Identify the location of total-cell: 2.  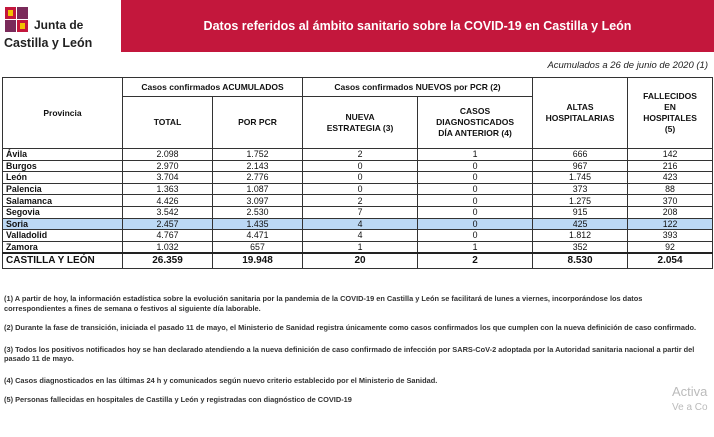
(475, 261).